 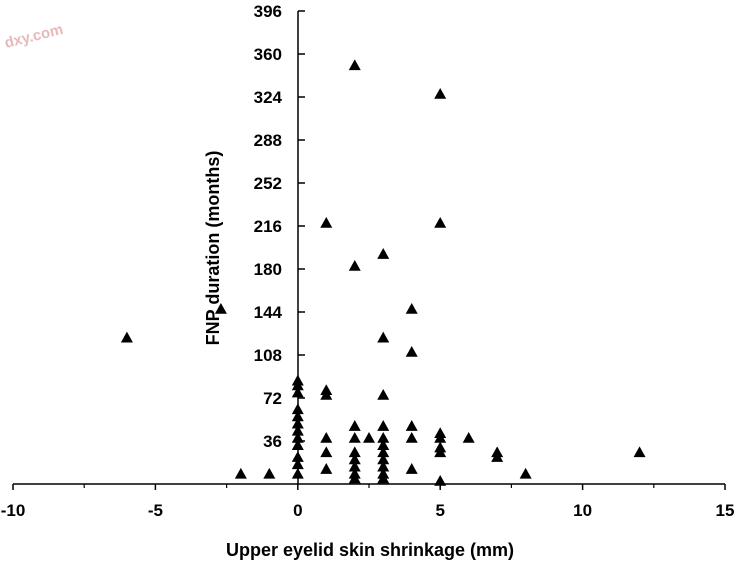 I want to click on y-tick-label: 396, so click(x=268, y=11).